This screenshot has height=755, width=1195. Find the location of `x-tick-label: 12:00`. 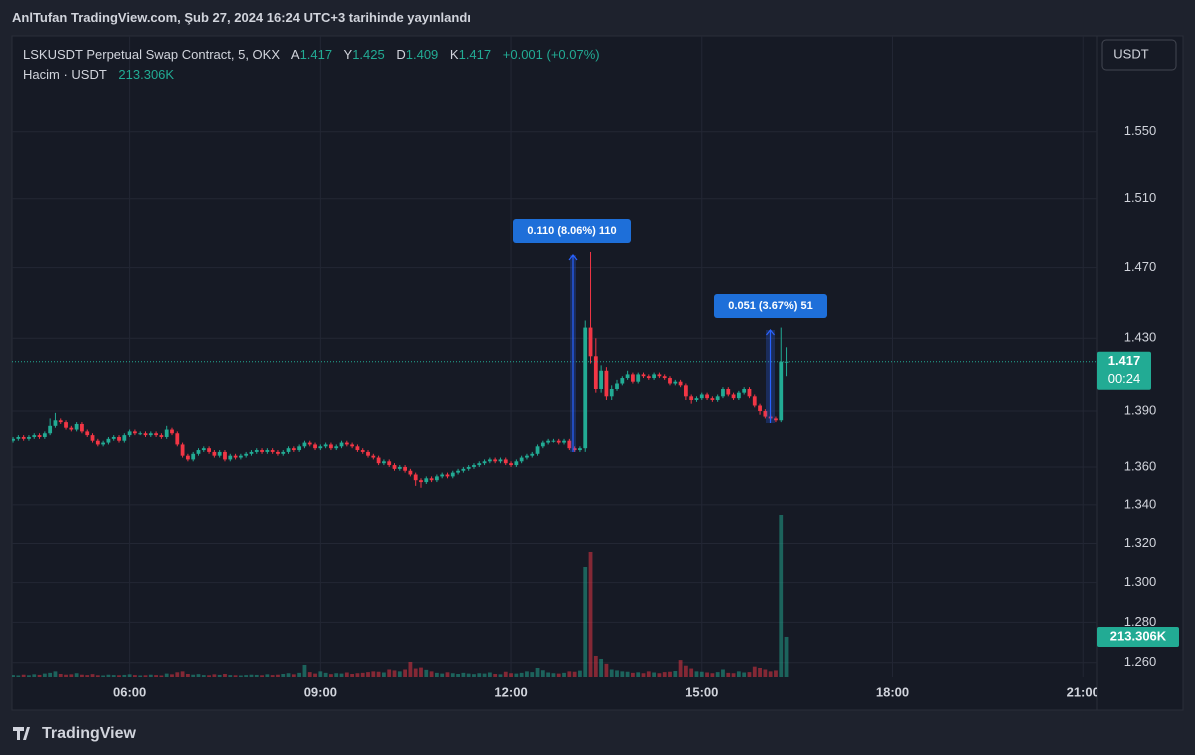

x-tick-label: 12:00 is located at coordinates (510, 691).